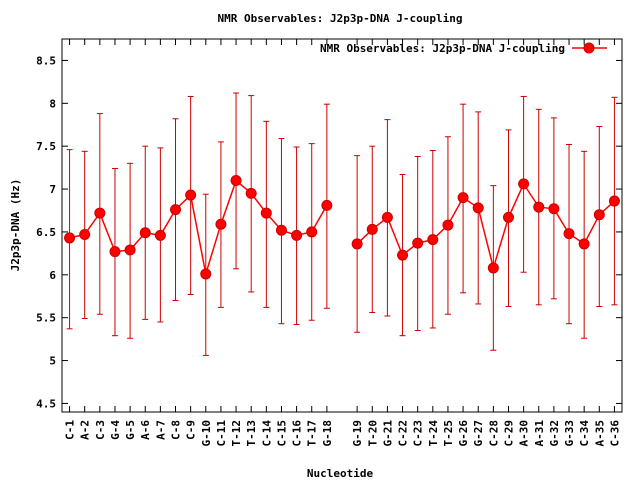  I want to click on x-tick-label: C-36, so click(614, 433).